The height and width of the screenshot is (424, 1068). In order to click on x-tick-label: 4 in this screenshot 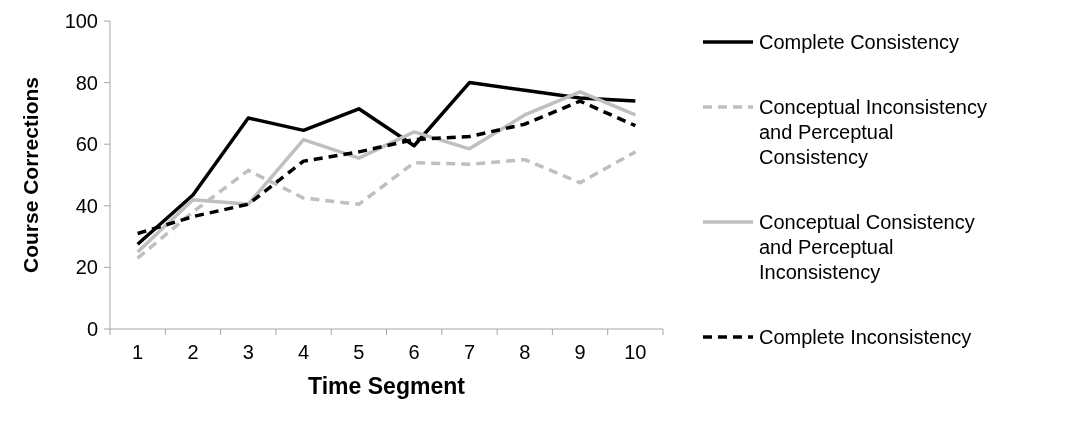, I will do `click(303, 352)`.